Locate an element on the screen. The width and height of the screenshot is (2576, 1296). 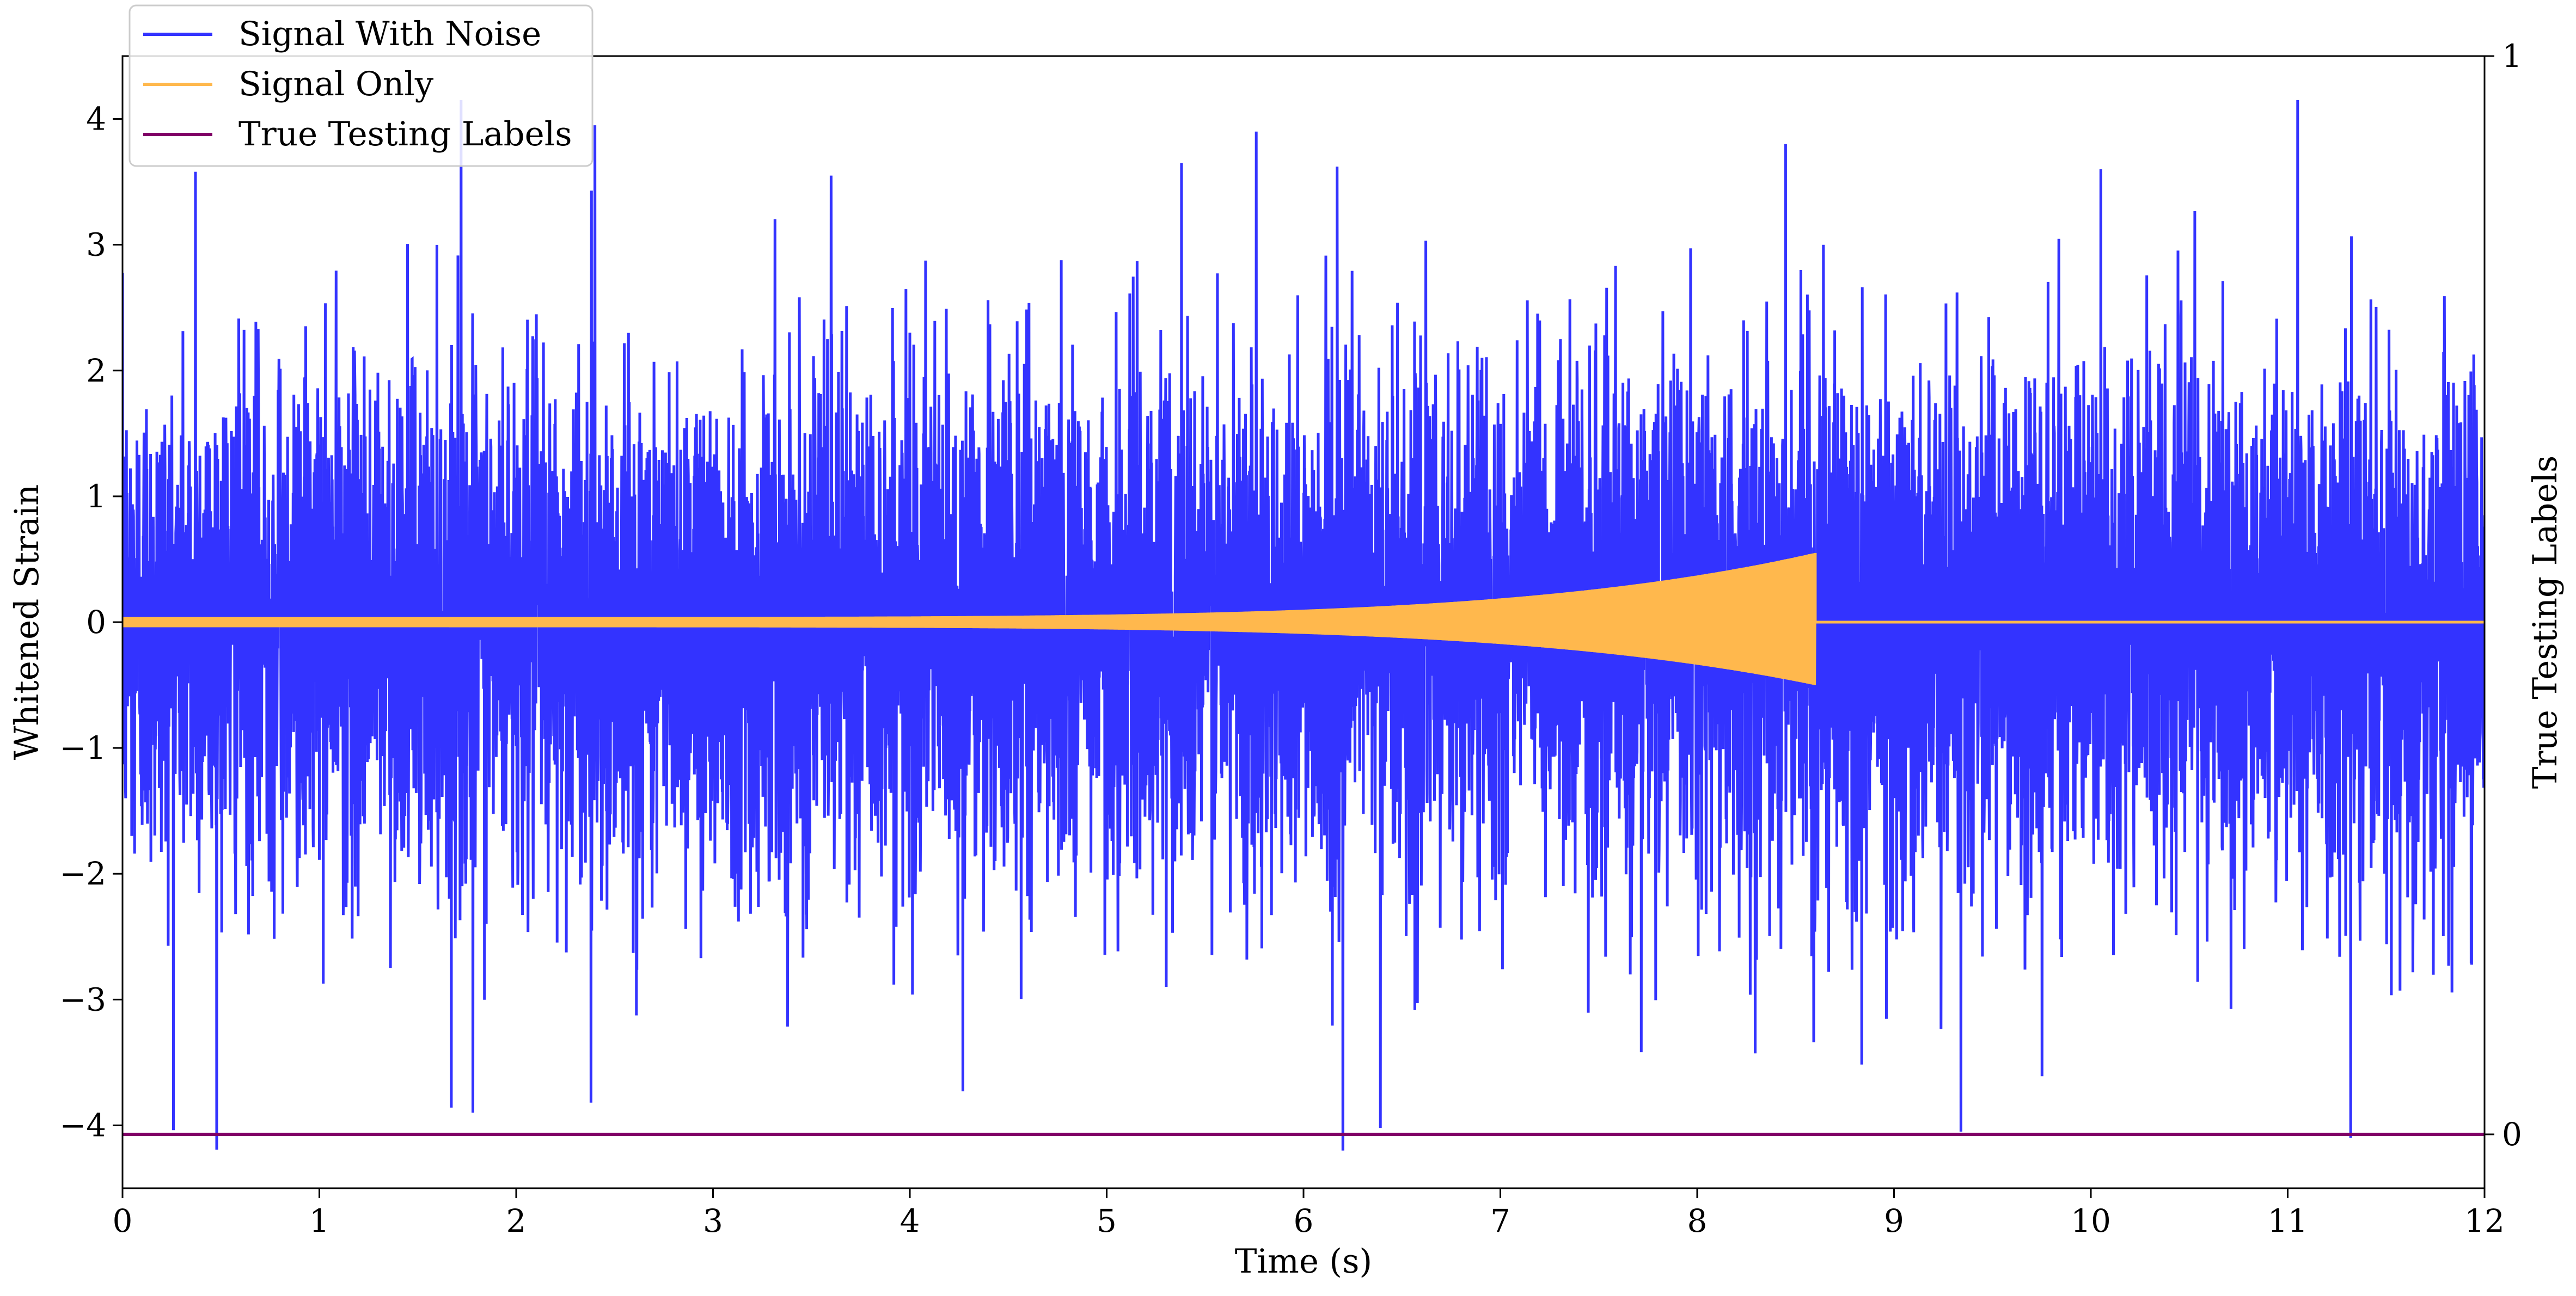
x-tick-label: 5 is located at coordinates (1107, 1220).